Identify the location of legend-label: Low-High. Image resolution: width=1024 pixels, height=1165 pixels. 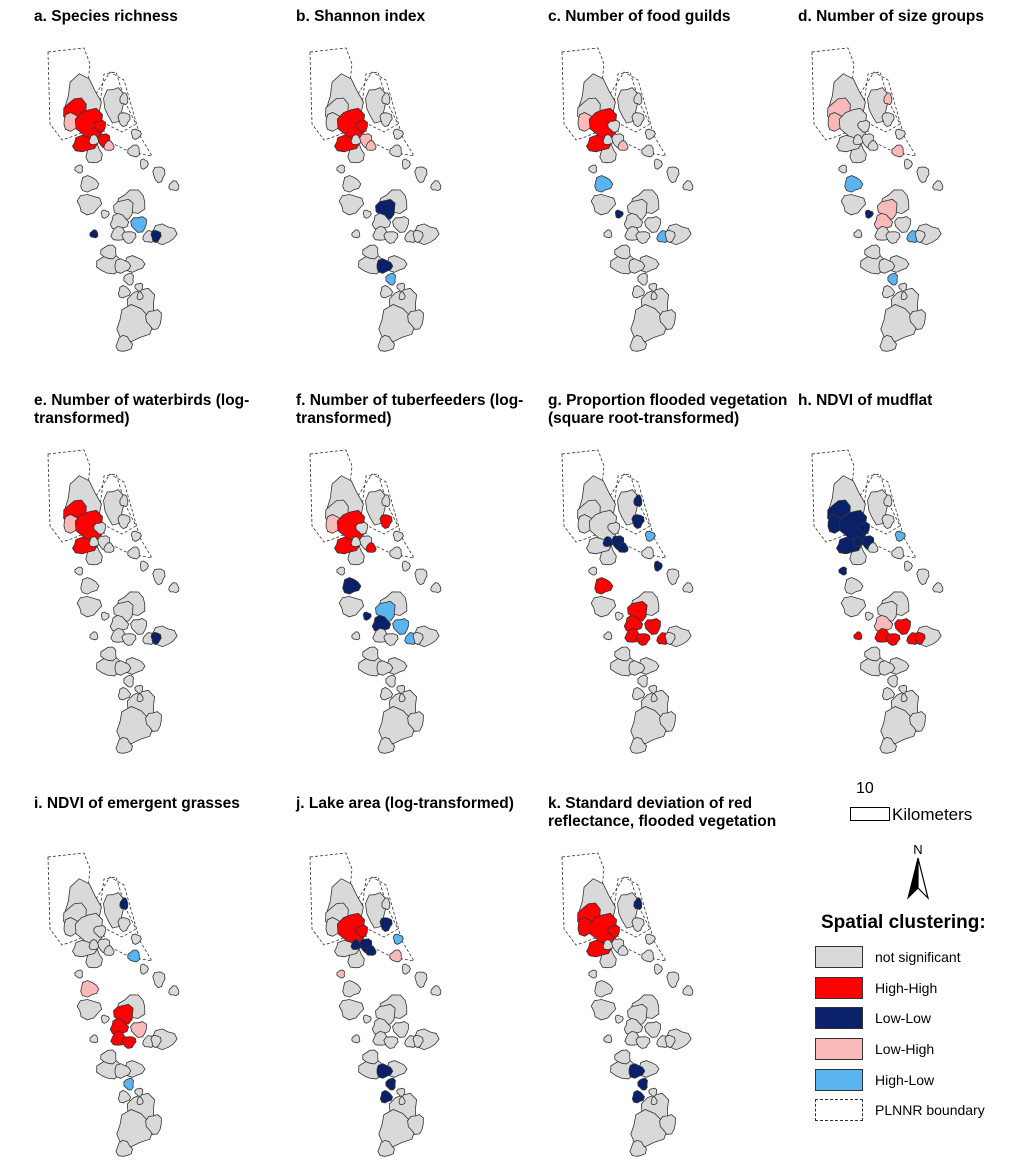
(905, 1049).